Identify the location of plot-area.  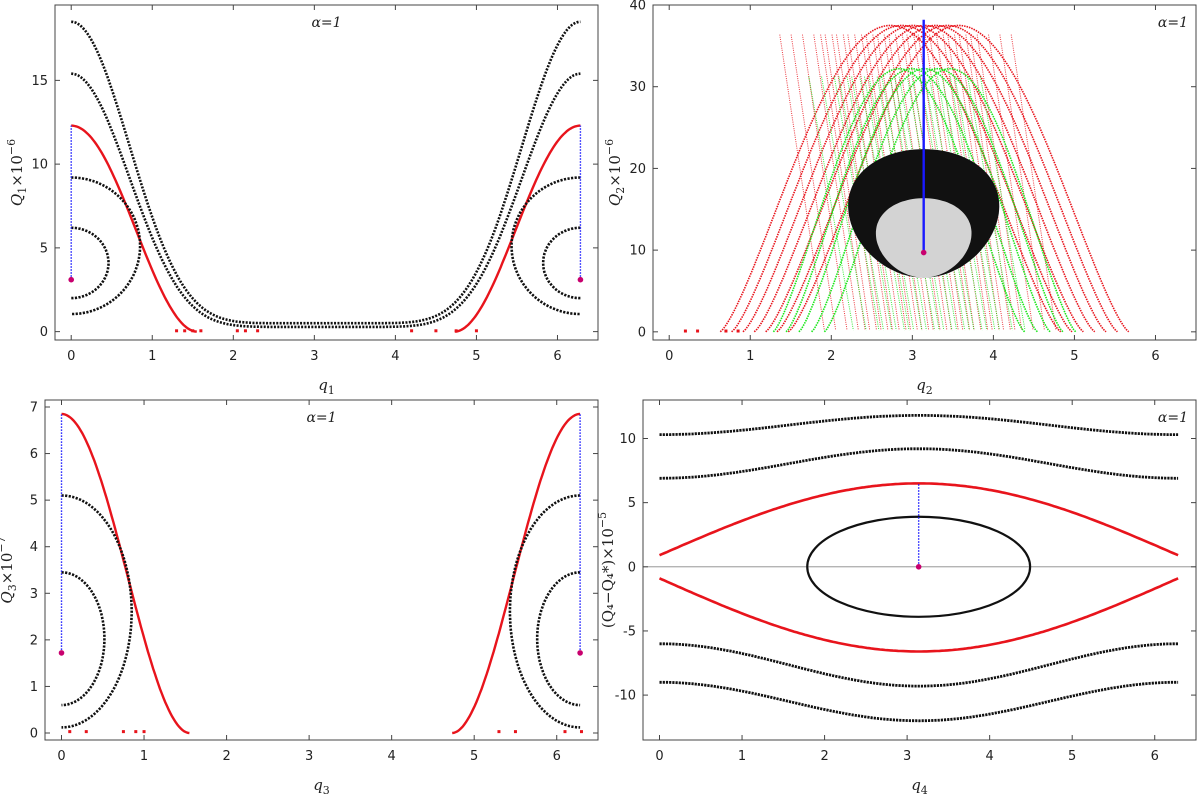
(906, 176).